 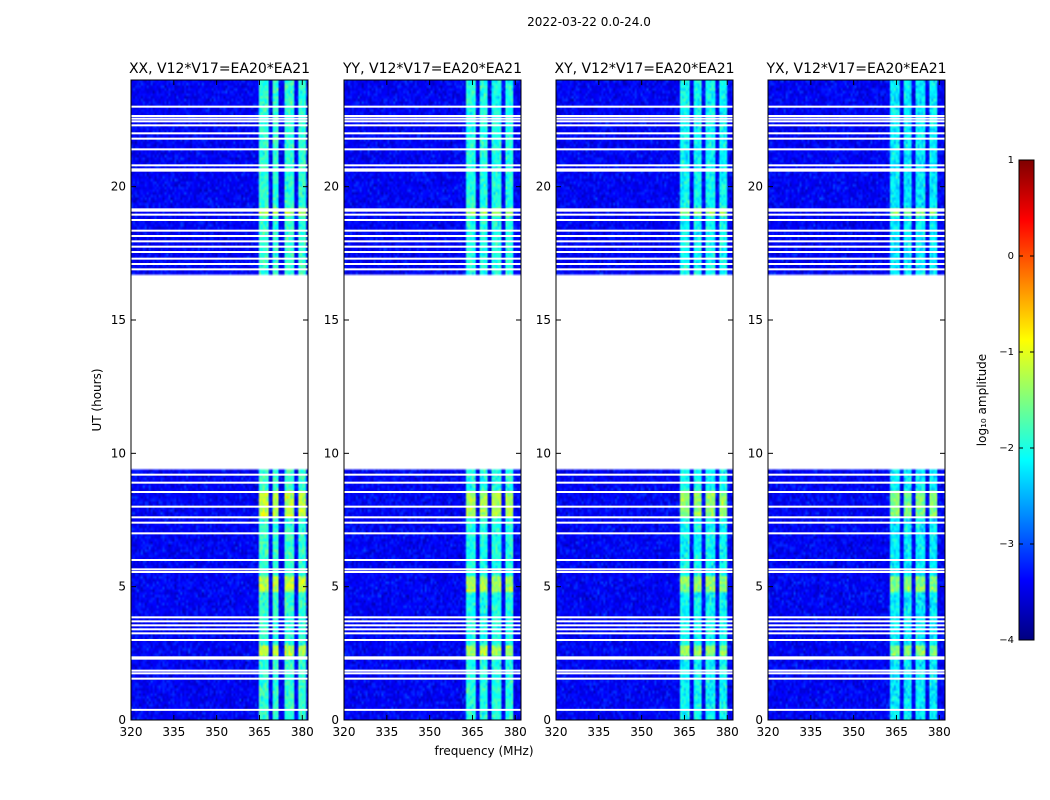 What do you see at coordinates (173, 732) in the screenshot?
I see `x-tick-label: 335` at bounding box center [173, 732].